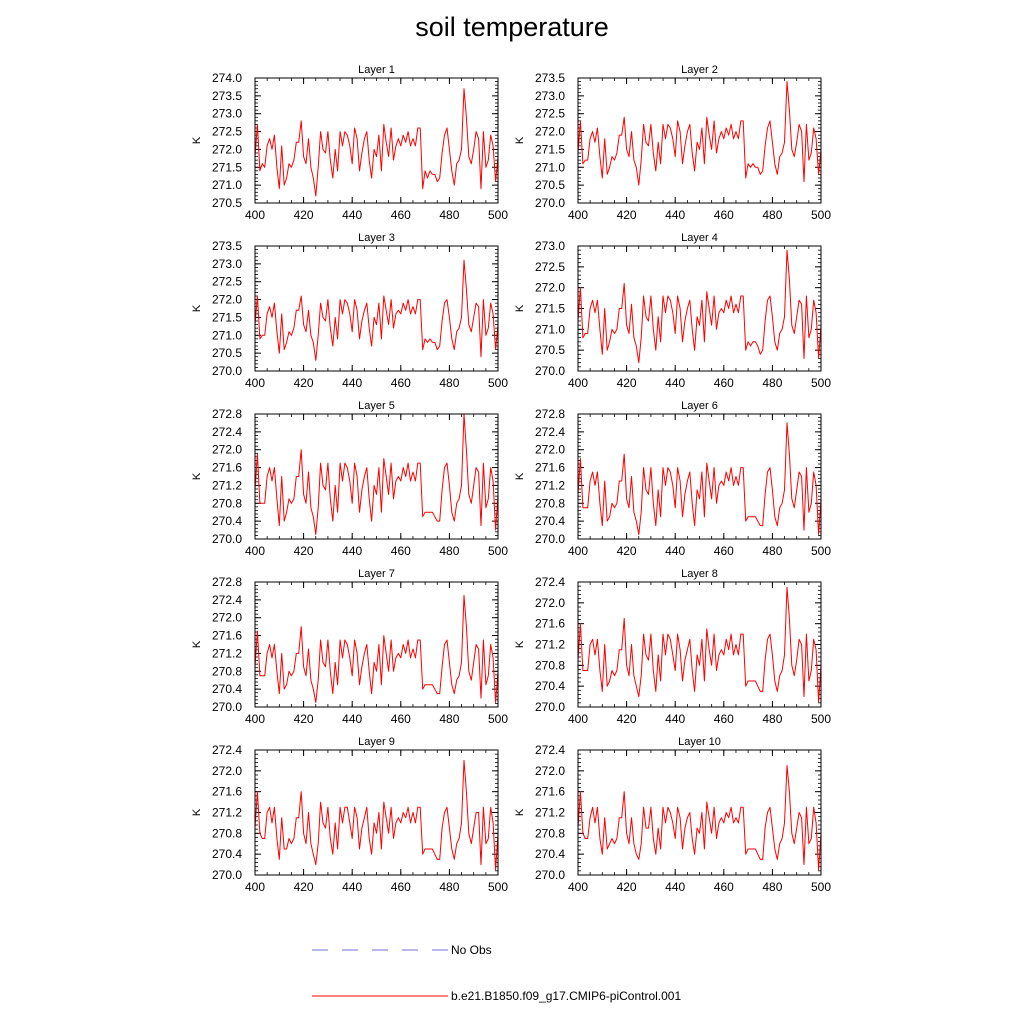  What do you see at coordinates (376, 70) in the screenshot?
I see `panel-title: Layer 1` at bounding box center [376, 70].